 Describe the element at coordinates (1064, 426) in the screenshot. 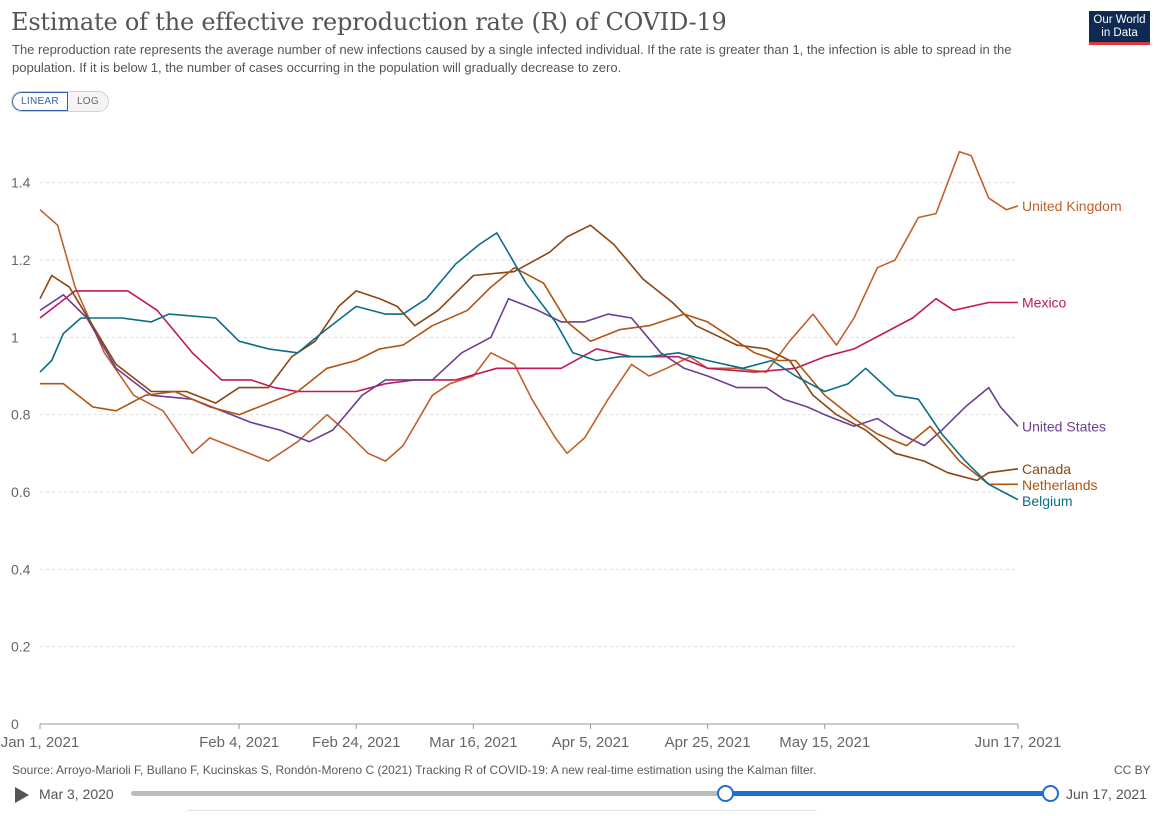

I see `series-label-united-states: United States` at that location.